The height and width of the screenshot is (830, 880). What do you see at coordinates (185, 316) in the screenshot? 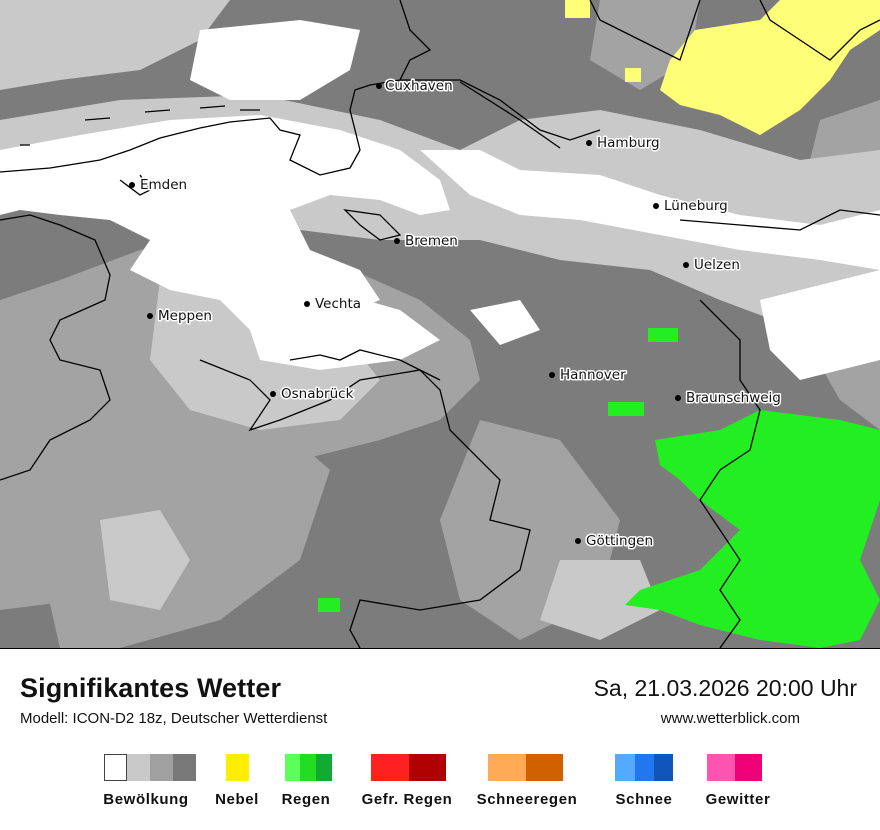
I see `svg-text: Meppen` at bounding box center [185, 316].